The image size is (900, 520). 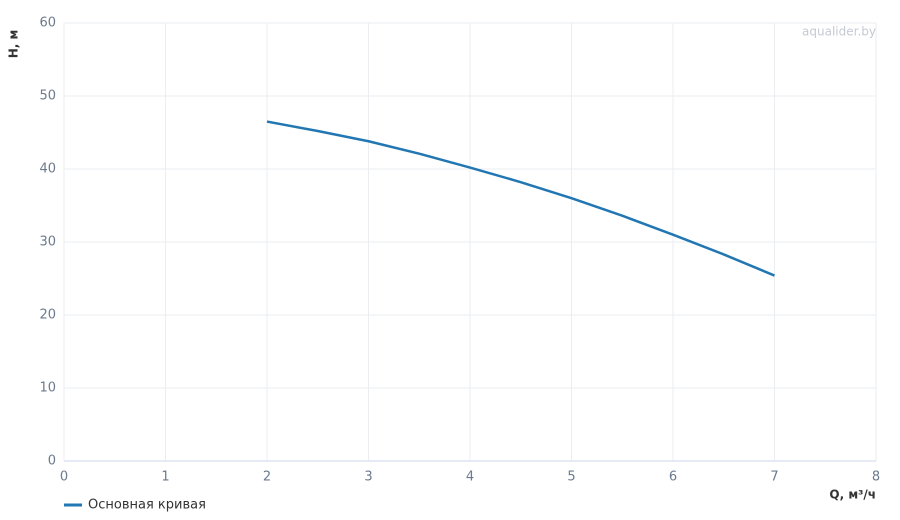 What do you see at coordinates (165, 477) in the screenshot?
I see `x-tick-label: 1` at bounding box center [165, 477].